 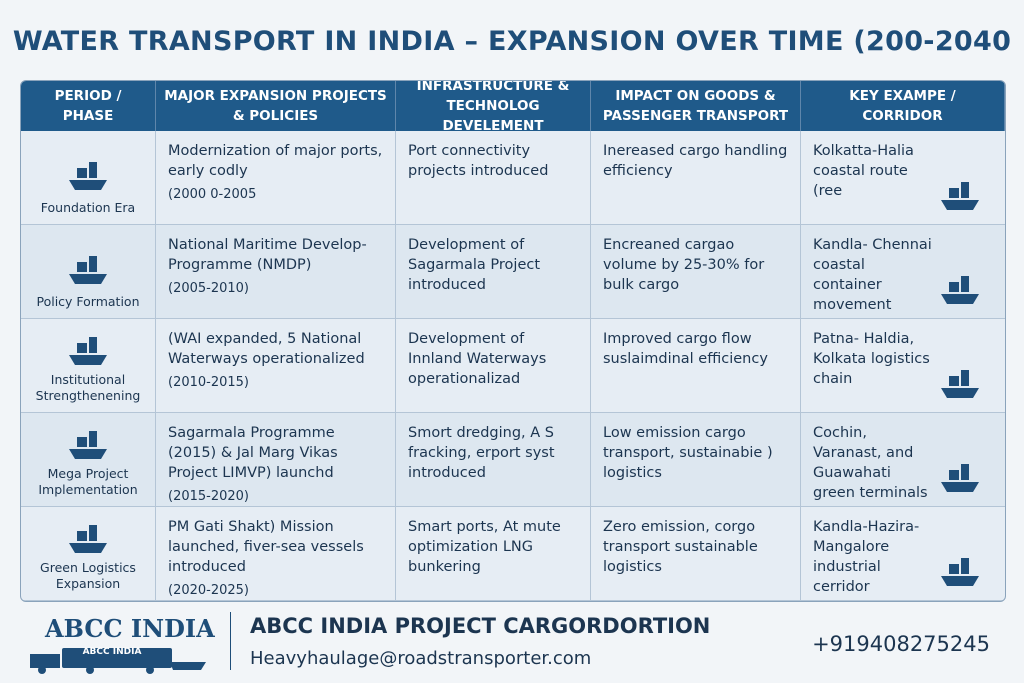 What do you see at coordinates (209, 288) in the screenshot?
I see `period-text: (2005-2010)` at bounding box center [209, 288].